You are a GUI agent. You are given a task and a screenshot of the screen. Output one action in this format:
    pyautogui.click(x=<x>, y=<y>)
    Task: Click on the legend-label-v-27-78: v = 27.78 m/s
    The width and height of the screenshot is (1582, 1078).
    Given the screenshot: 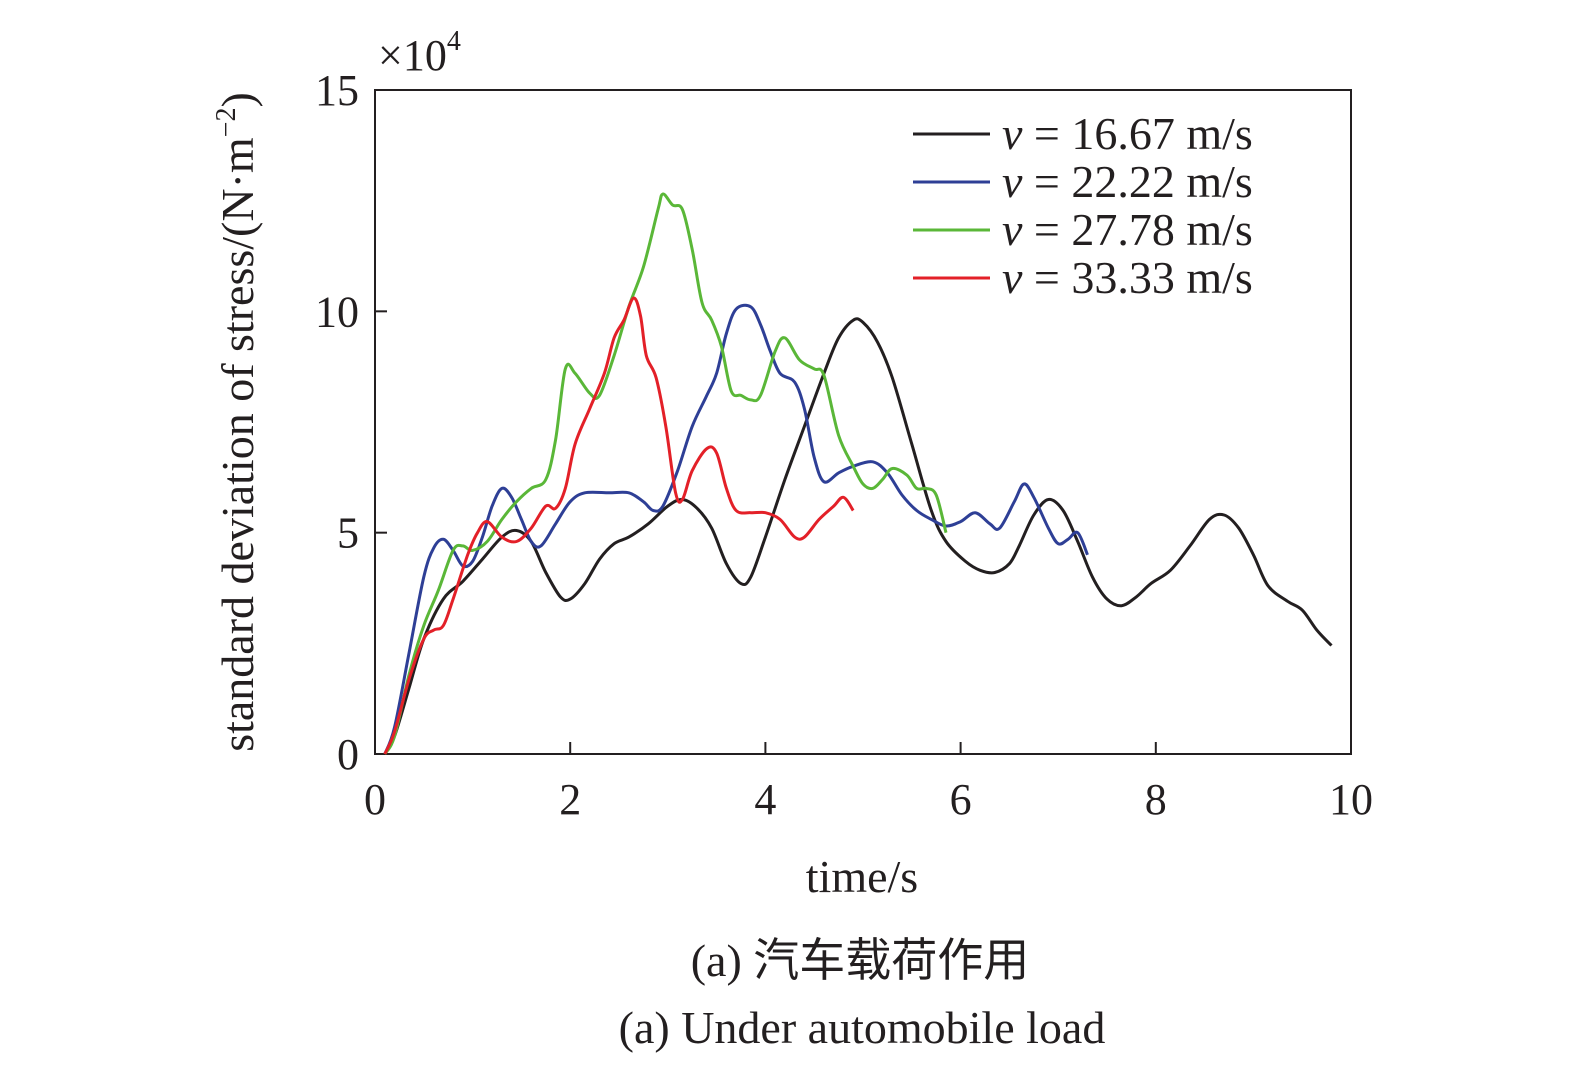 What is the action you would take?
    pyautogui.click(x=1127, y=229)
    